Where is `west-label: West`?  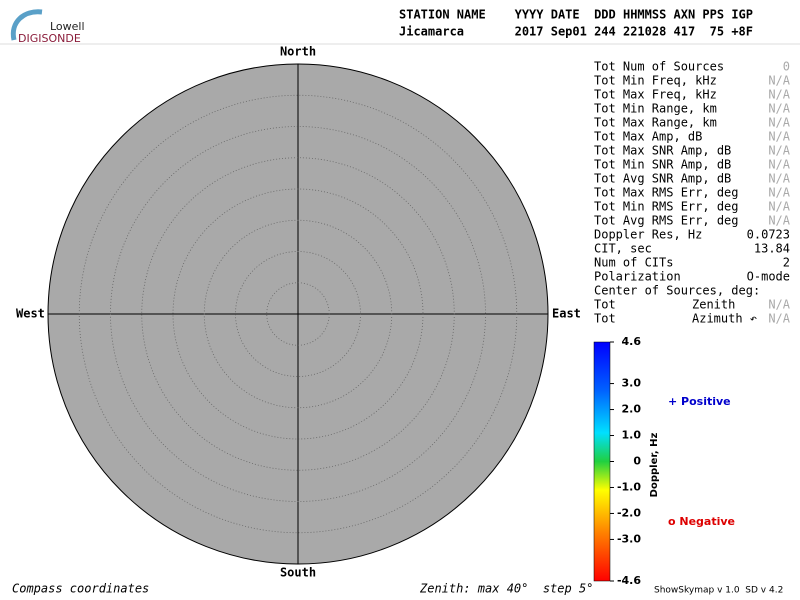 west-label: West is located at coordinates (30, 314).